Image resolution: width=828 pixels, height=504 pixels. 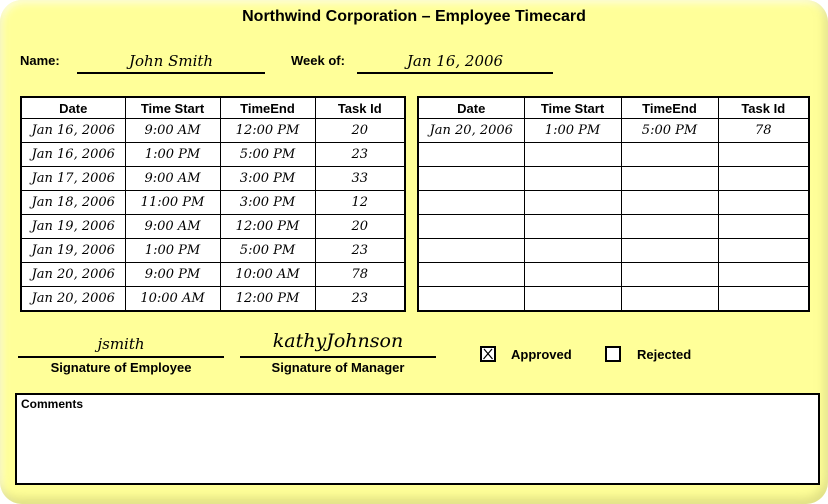 I want to click on week-of-label: Week of:, so click(x=318, y=60).